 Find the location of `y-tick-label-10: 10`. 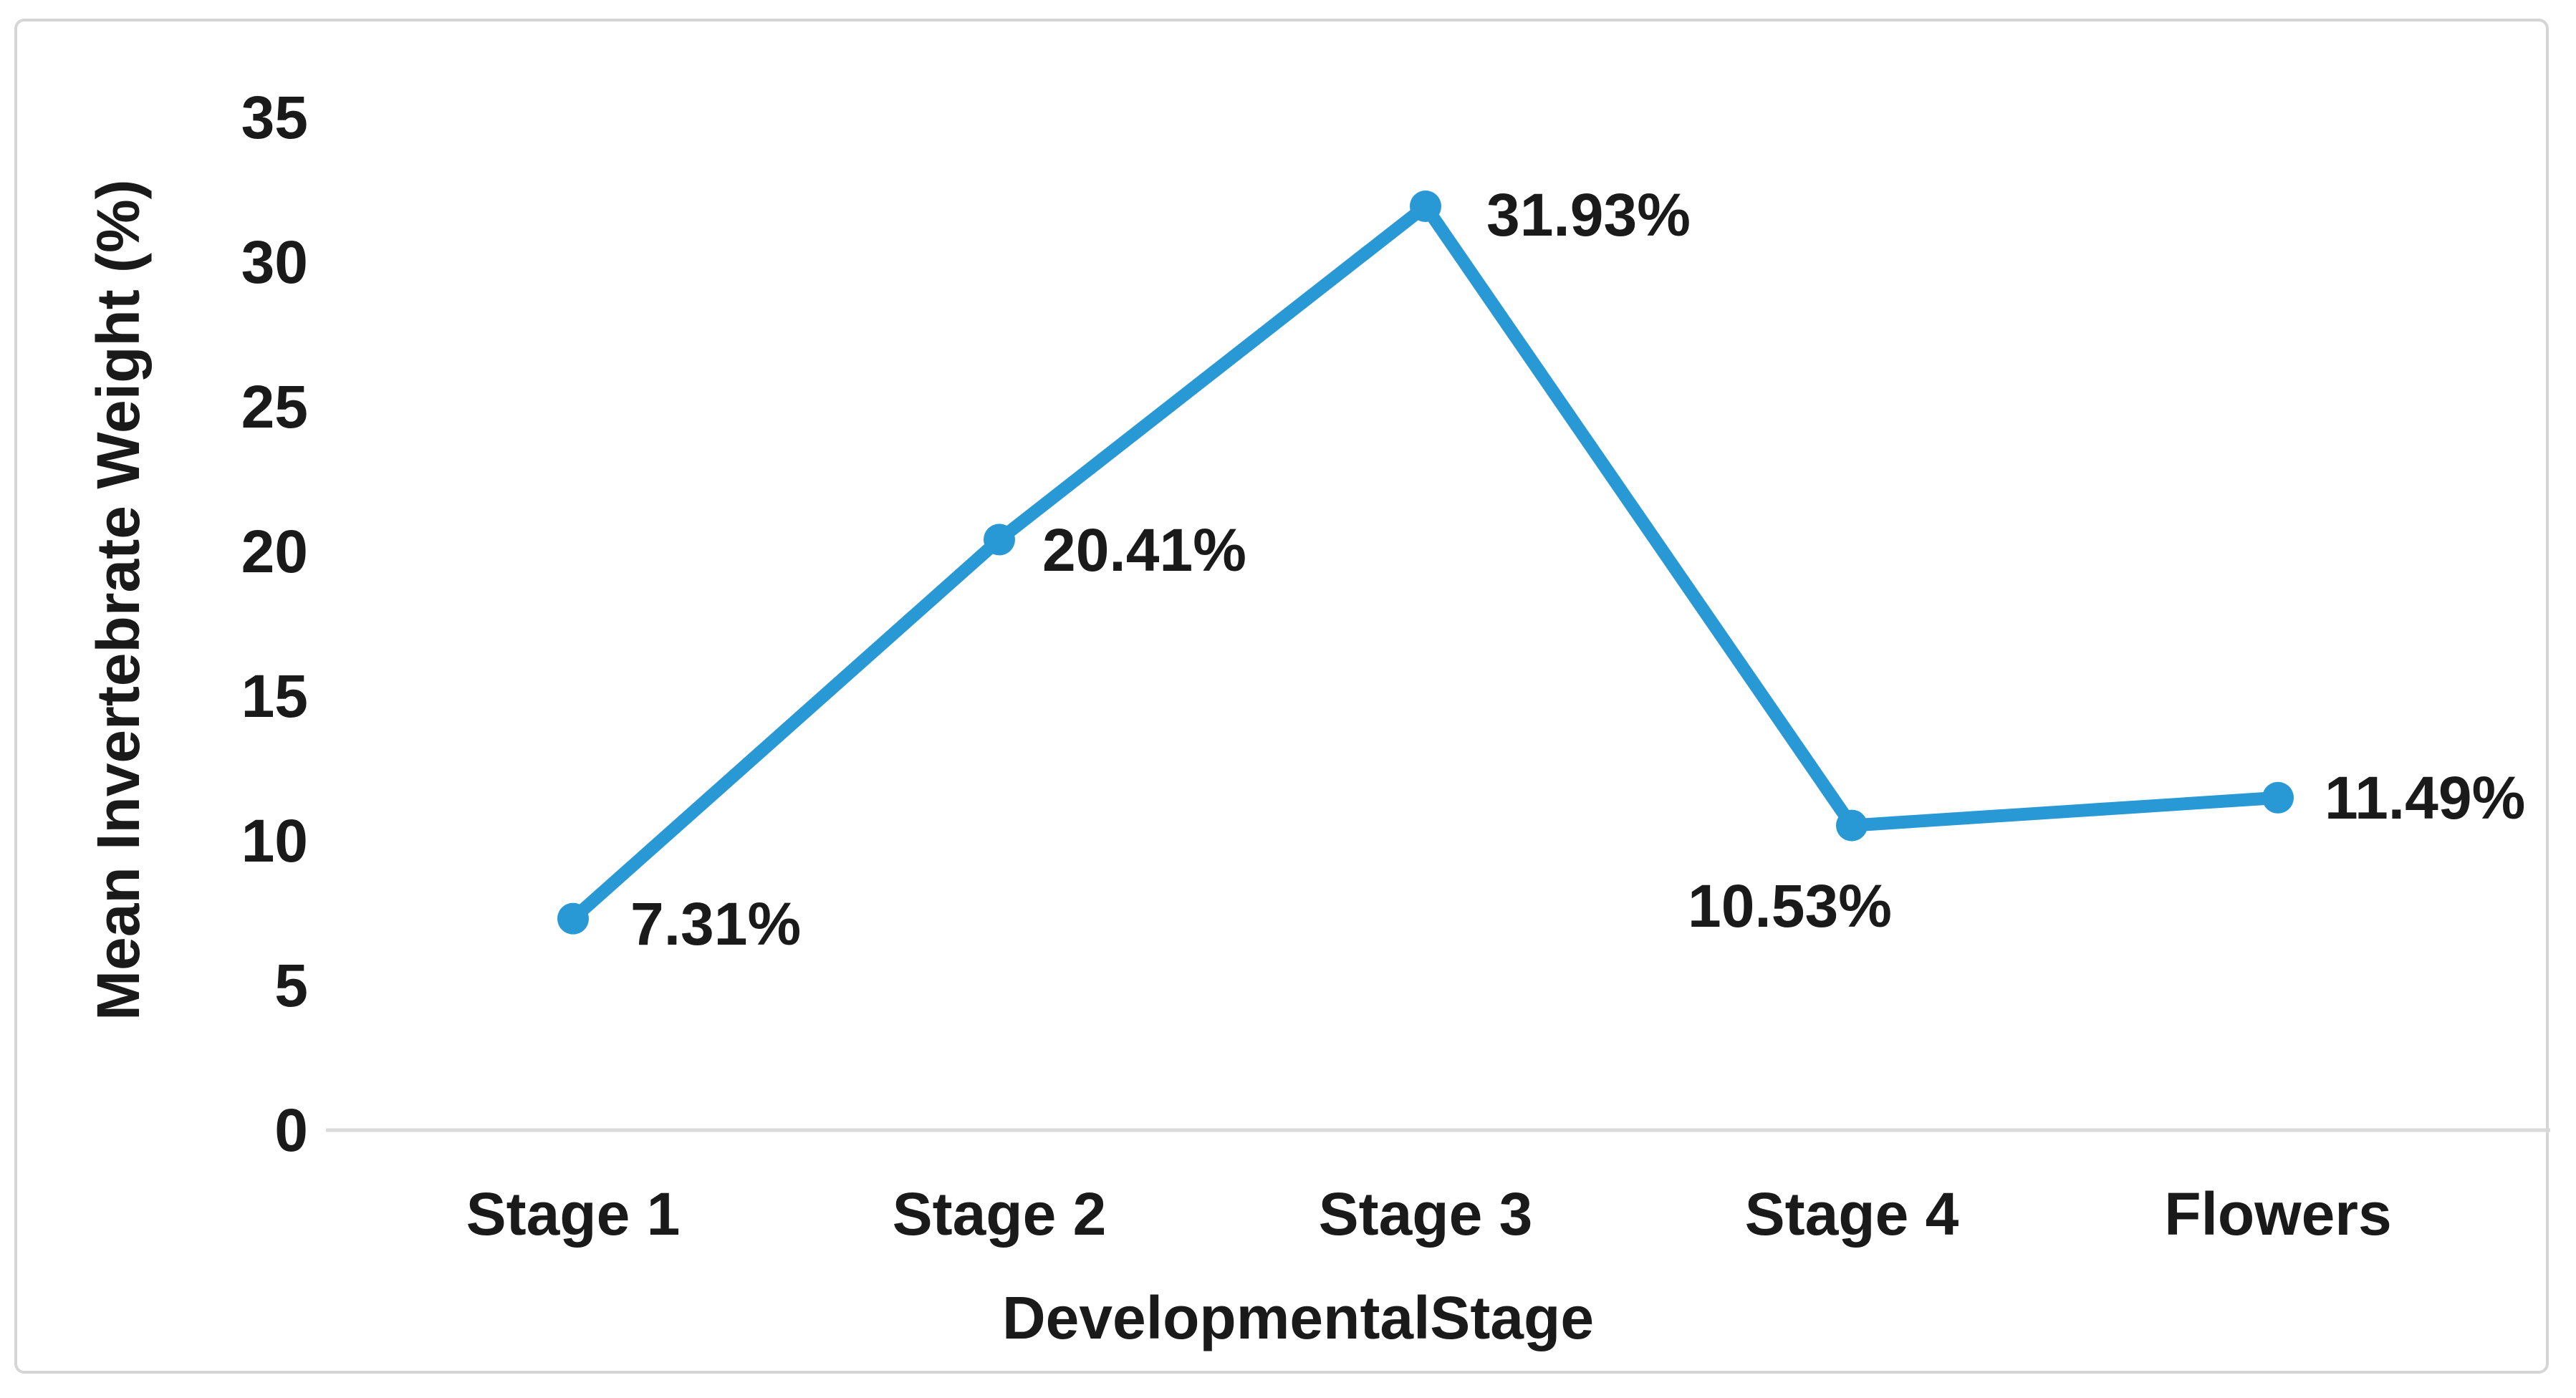

y-tick-label-10: 10 is located at coordinates (274, 840).